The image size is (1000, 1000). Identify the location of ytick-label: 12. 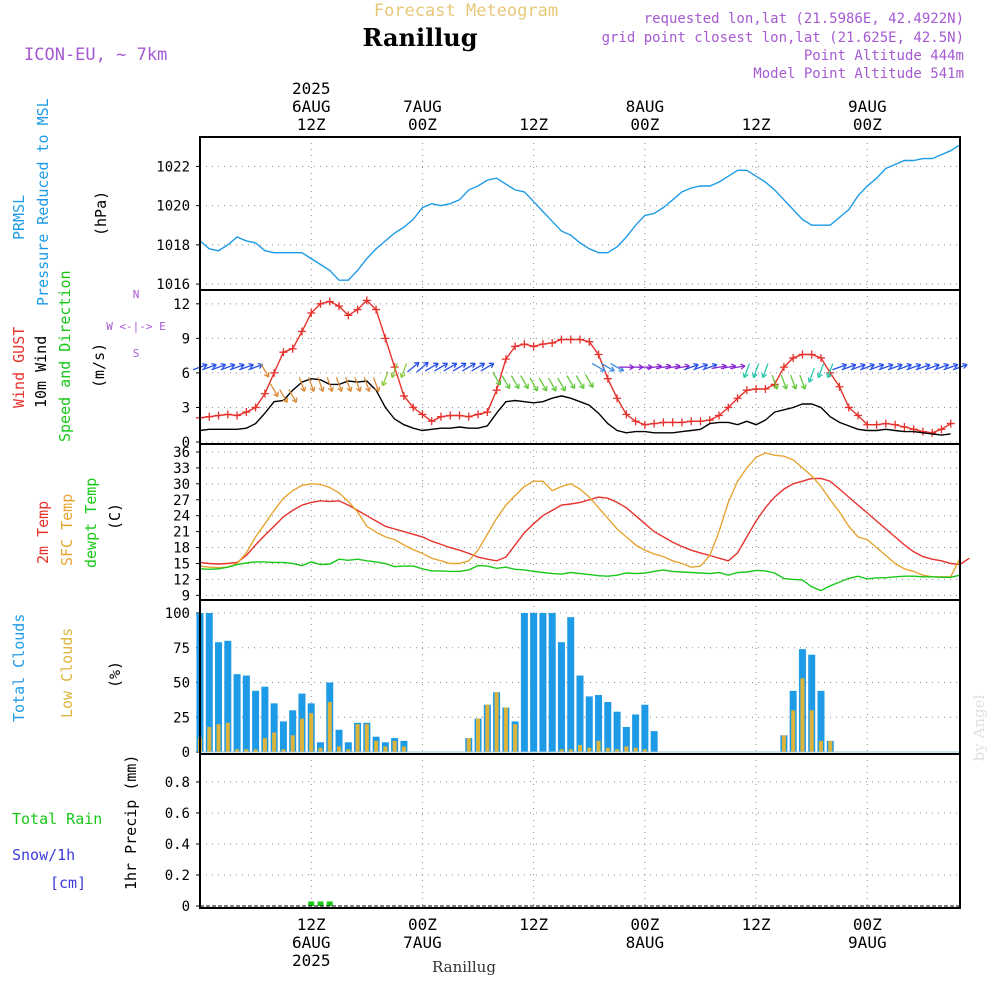
(181, 305).